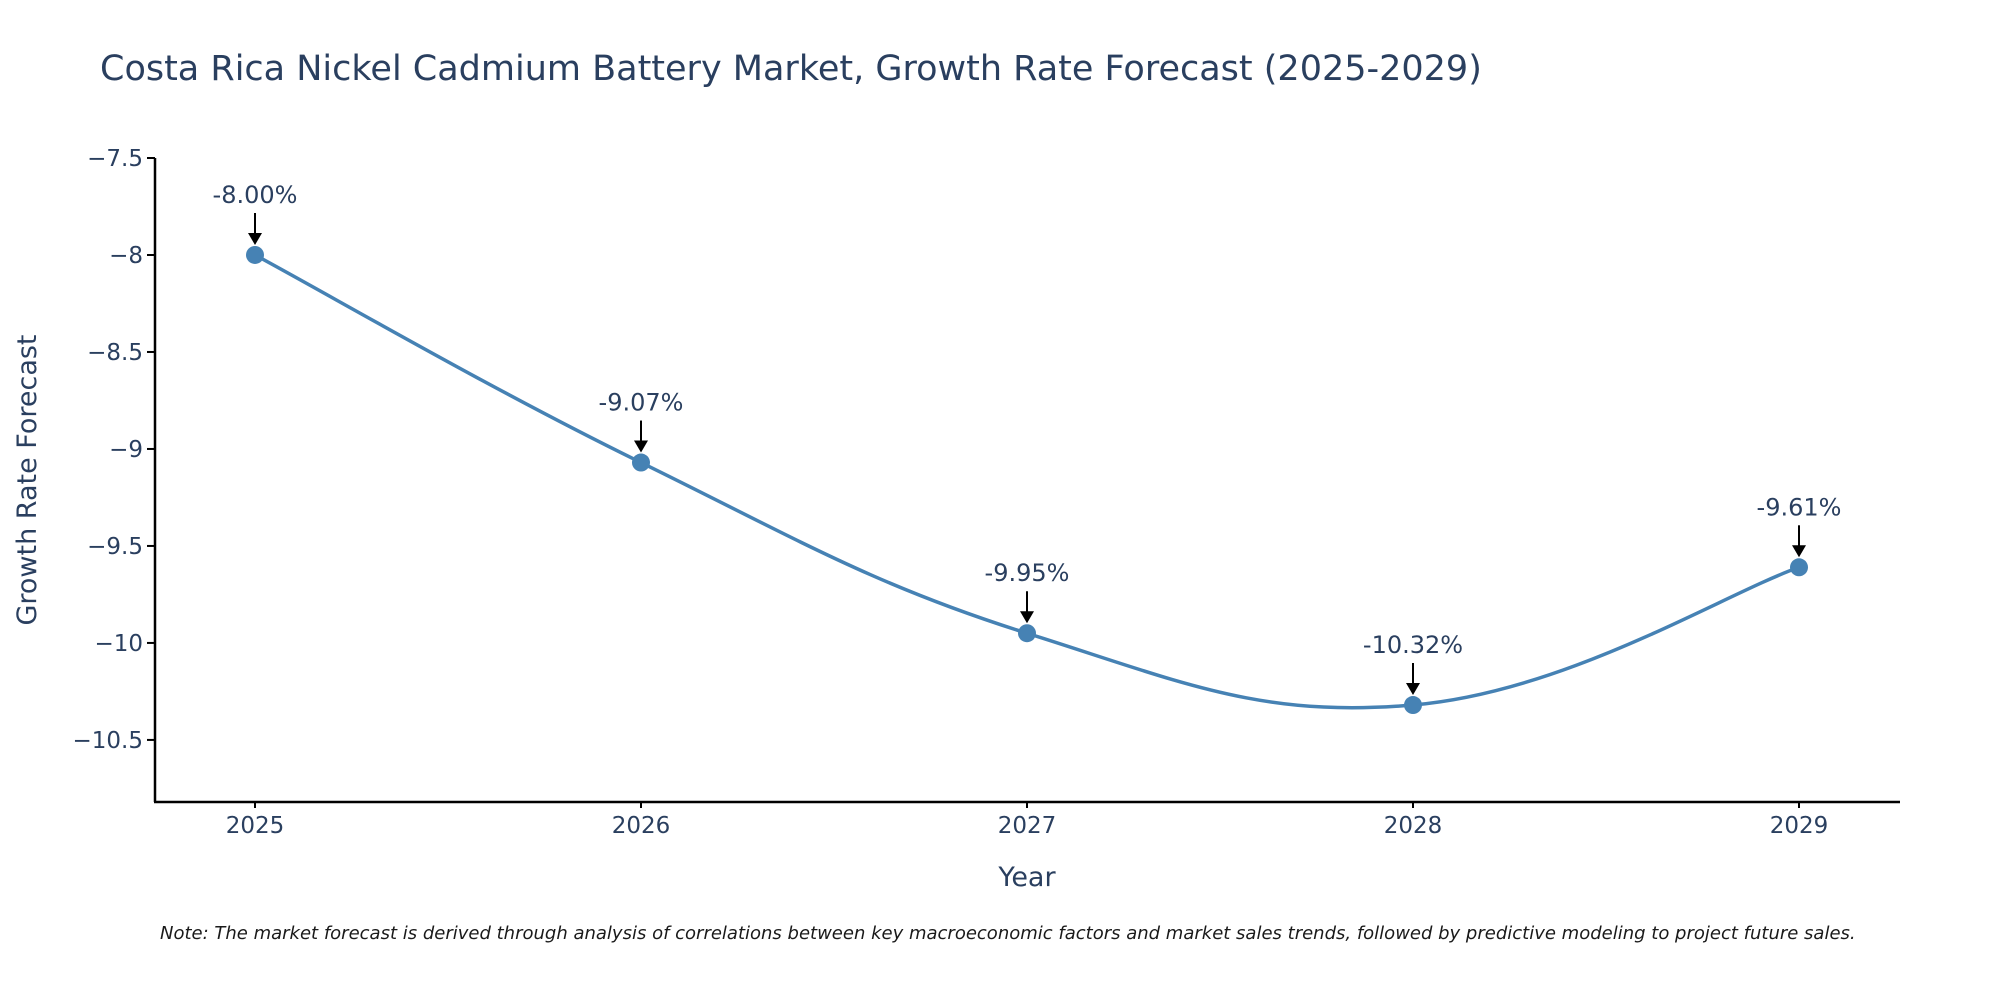 This screenshot has height=1000, width=2000. I want to click on data-label: -9.07%, so click(641, 403).